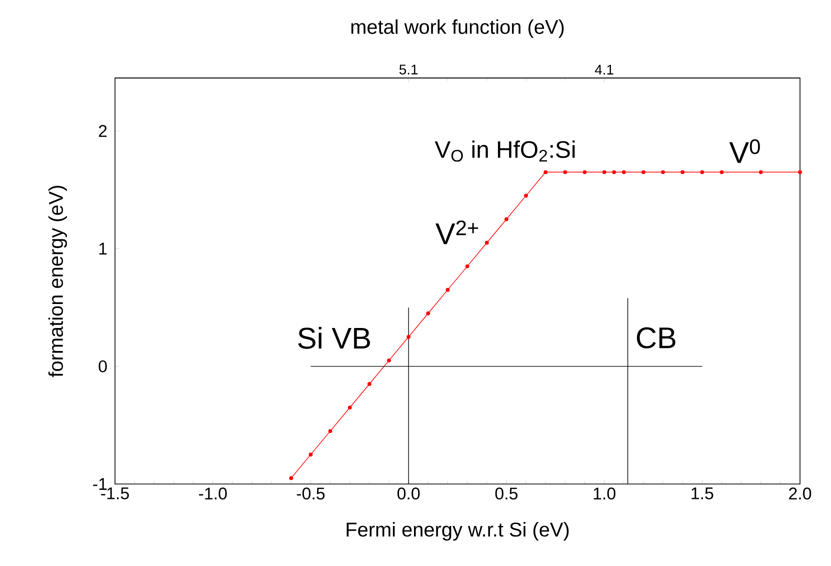  I want to click on y-tick-label: 0, so click(102, 366).